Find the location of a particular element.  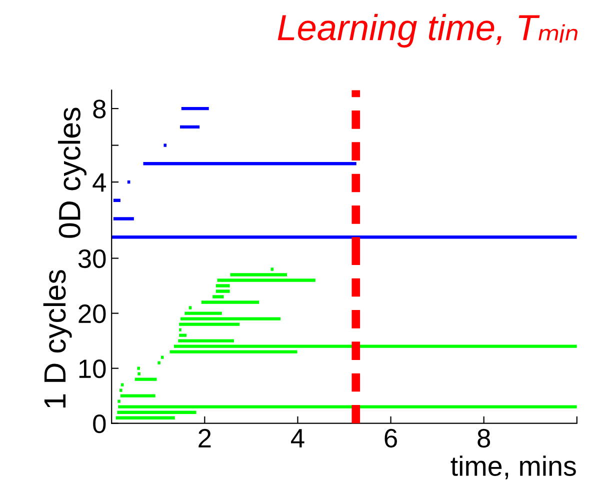

y-tick-label: 20 is located at coordinates (92, 314).